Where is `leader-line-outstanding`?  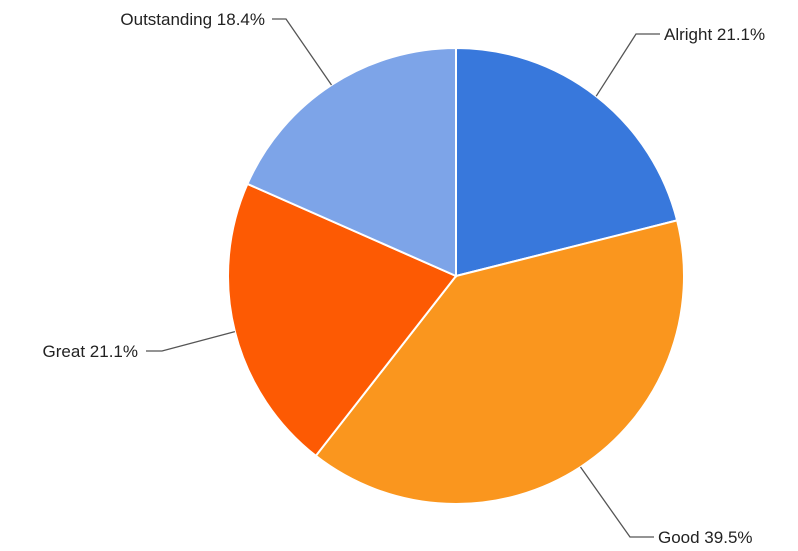 leader-line-outstanding is located at coordinates (302, 52).